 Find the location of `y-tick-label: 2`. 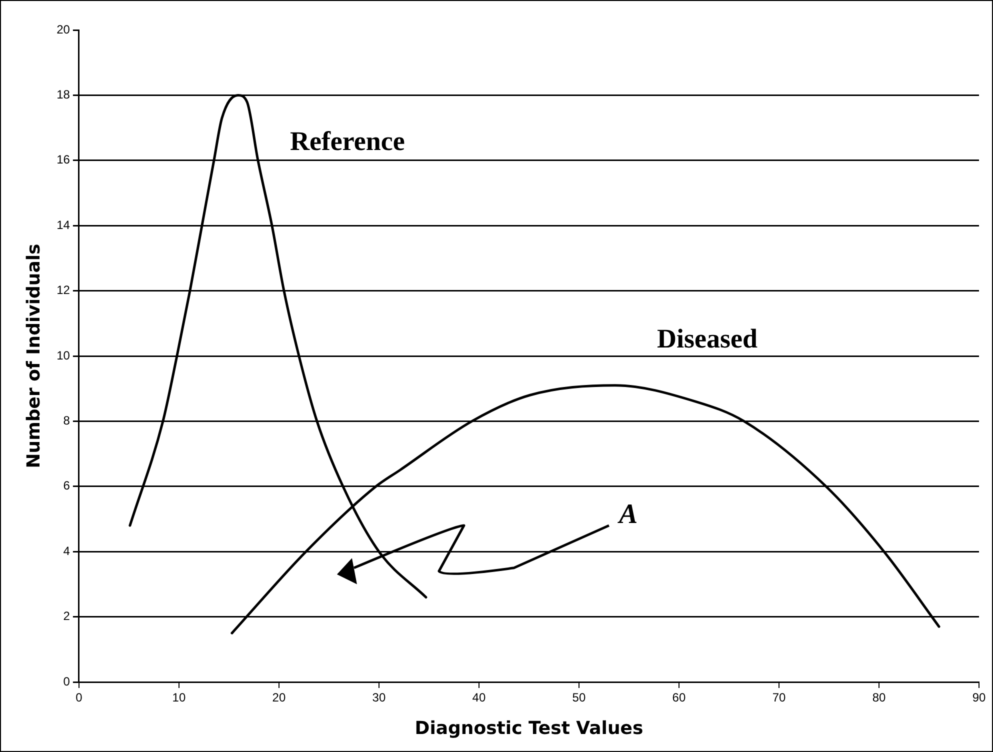

y-tick-label: 2 is located at coordinates (66, 616).